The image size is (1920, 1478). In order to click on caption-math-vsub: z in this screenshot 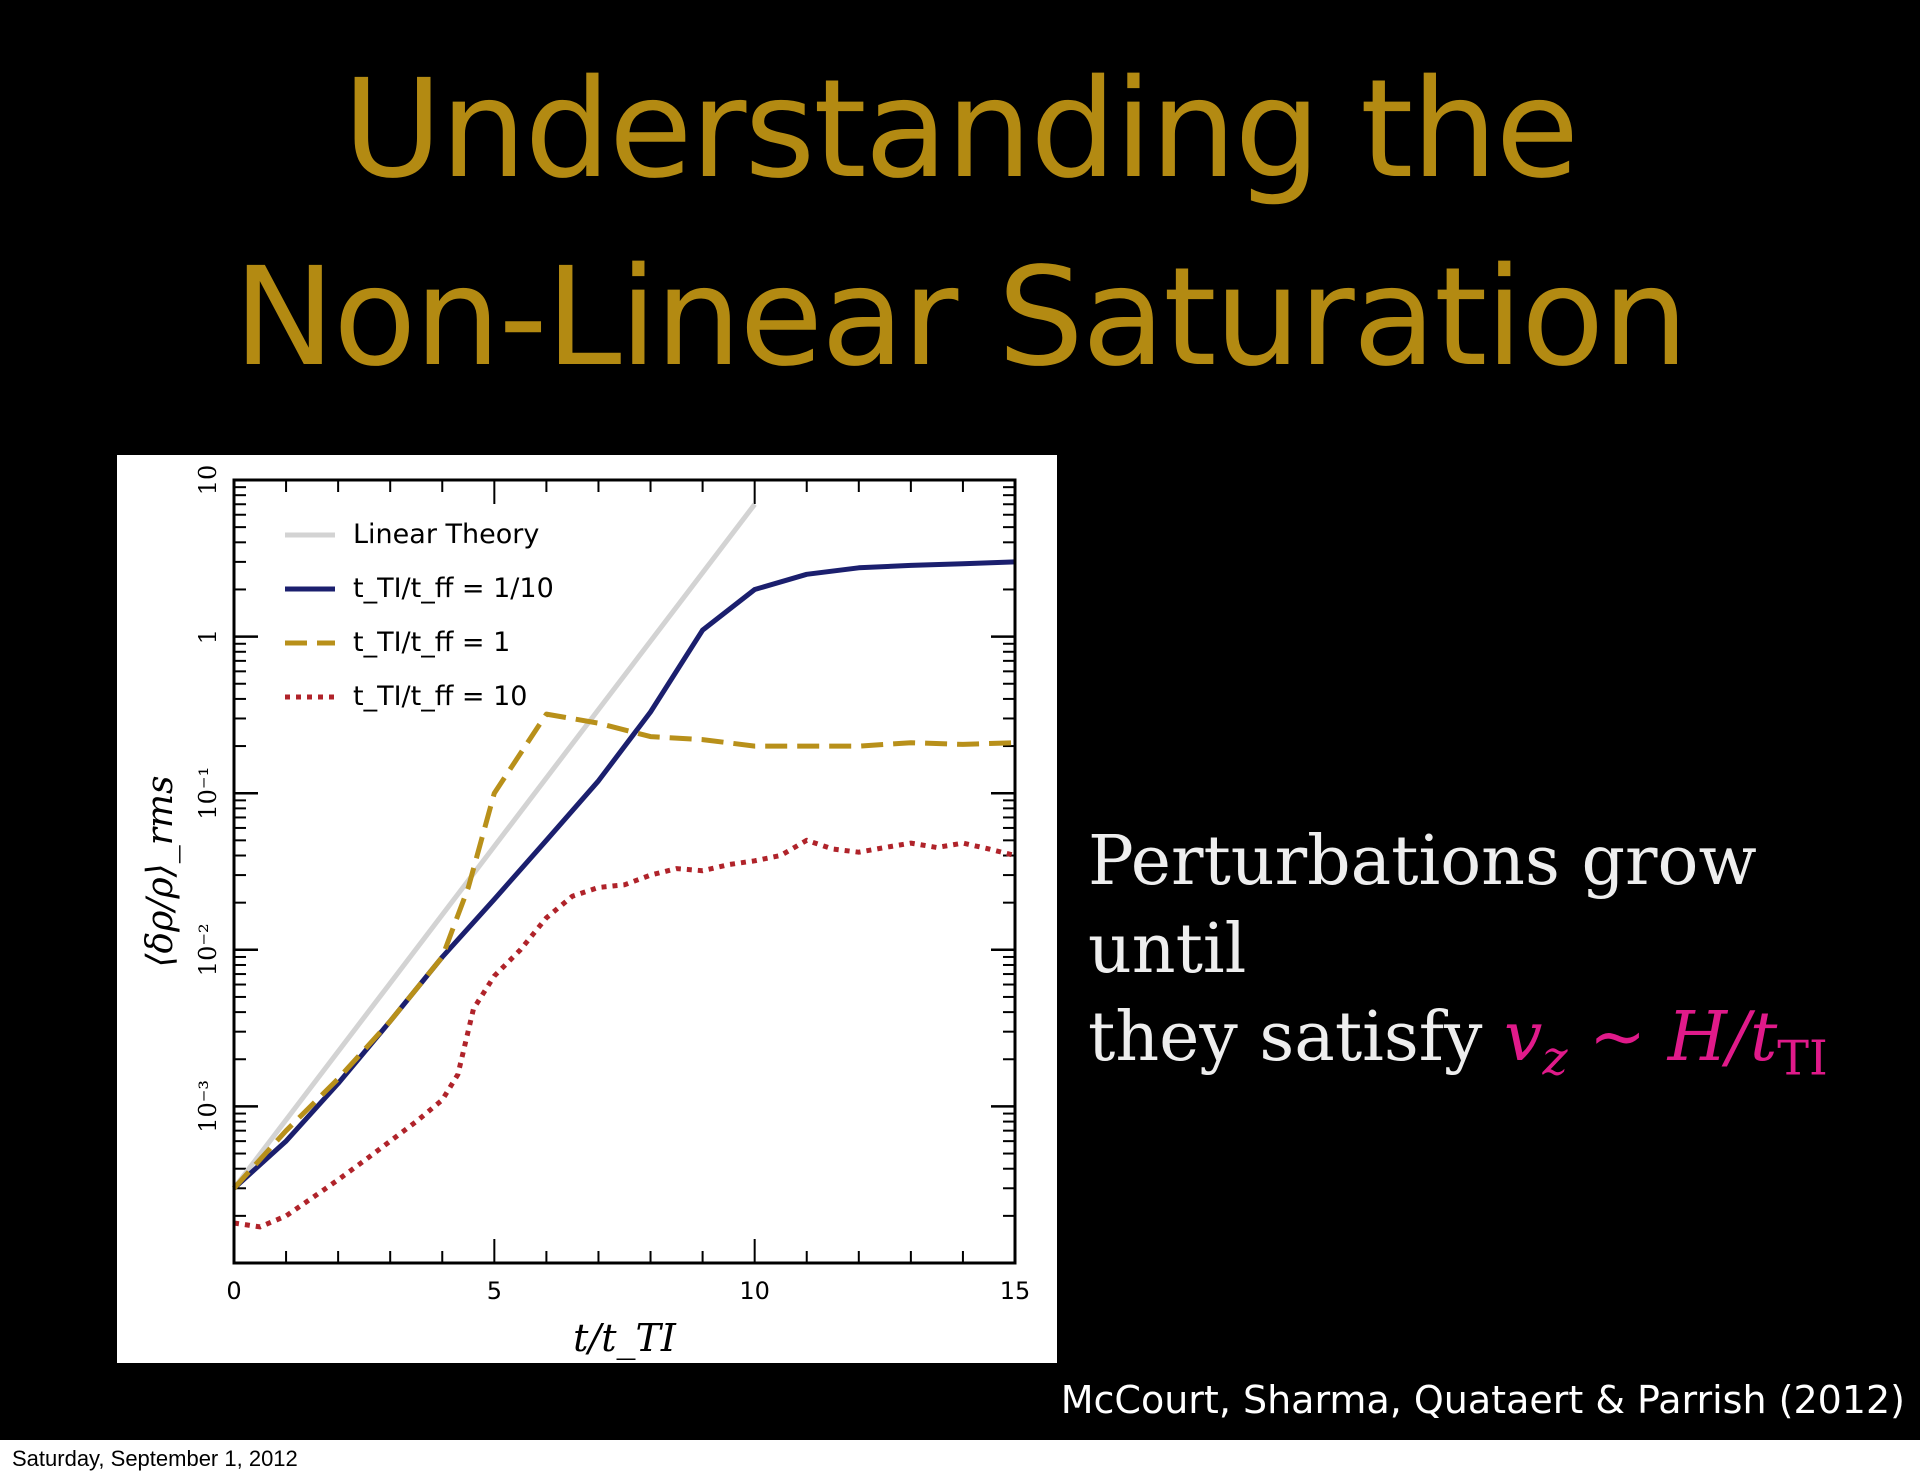, I will do `click(1555, 1059)`.